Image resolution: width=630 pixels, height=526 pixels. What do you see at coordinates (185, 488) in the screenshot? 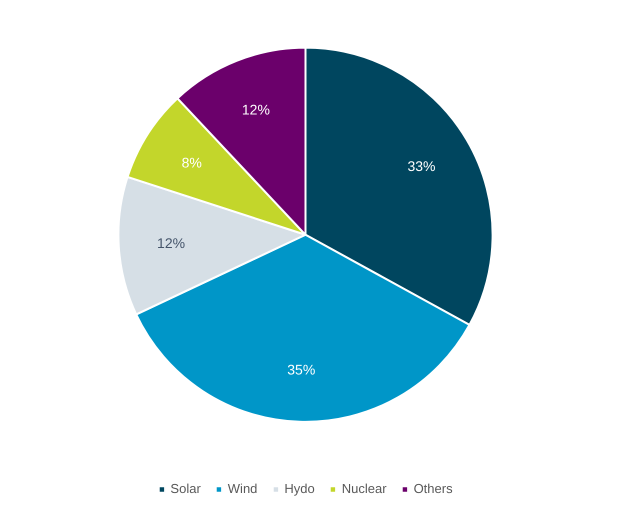
I see `legend-label: Solar` at bounding box center [185, 488].